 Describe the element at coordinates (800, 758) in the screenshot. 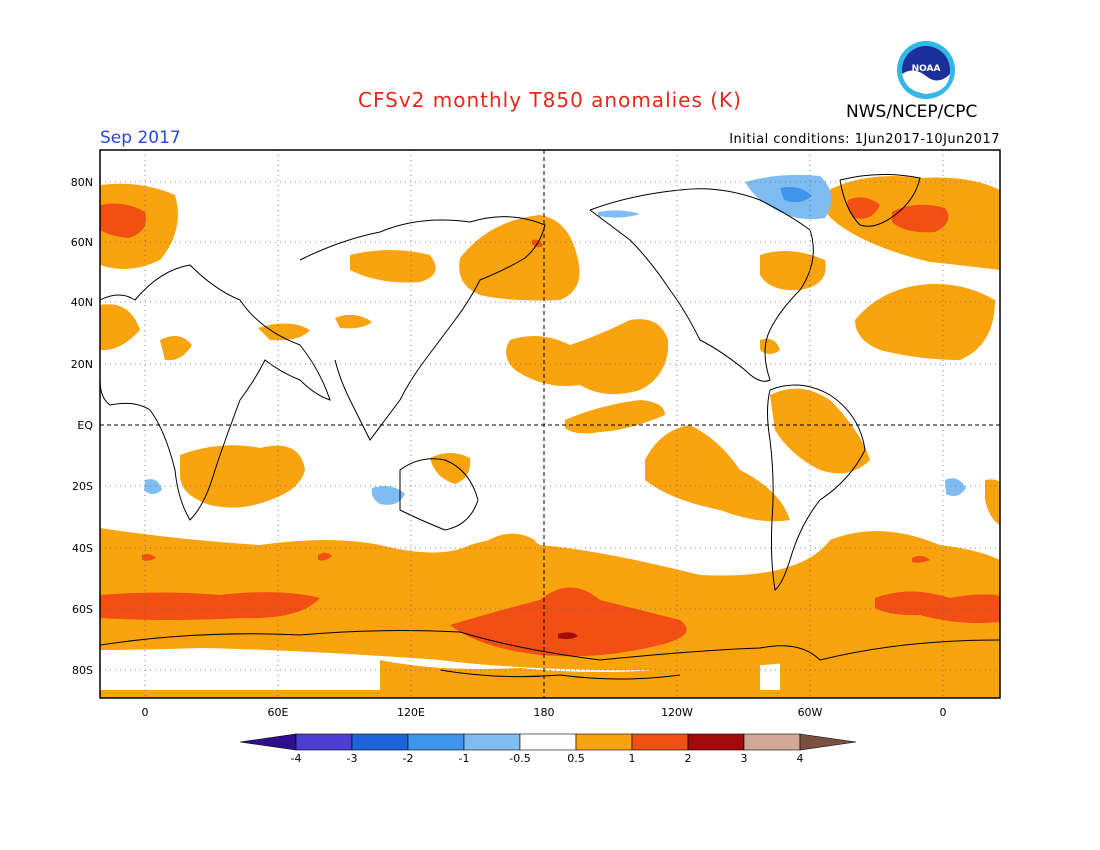

I see `colorbar-label: 4` at that location.